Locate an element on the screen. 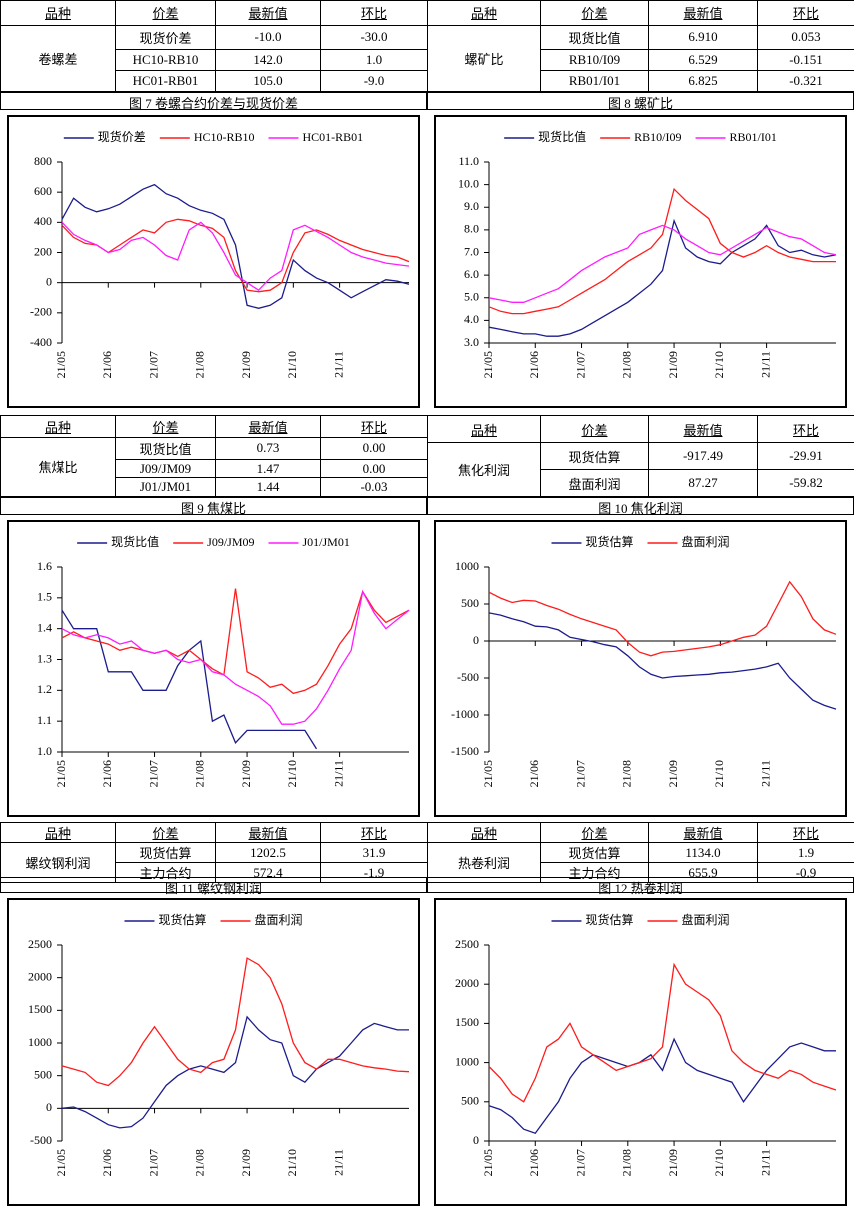  y-tick-label: 1500 is located at coordinates (40, 1009).